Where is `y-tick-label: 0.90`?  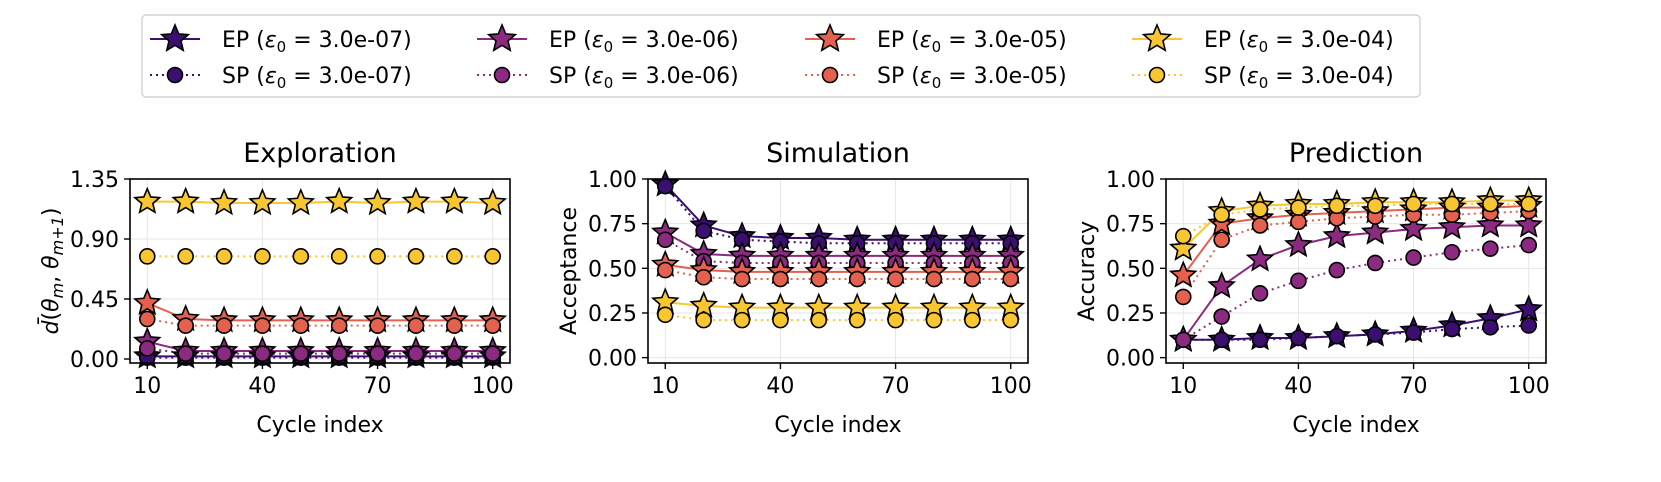
y-tick-label: 0.90 is located at coordinates (94, 240).